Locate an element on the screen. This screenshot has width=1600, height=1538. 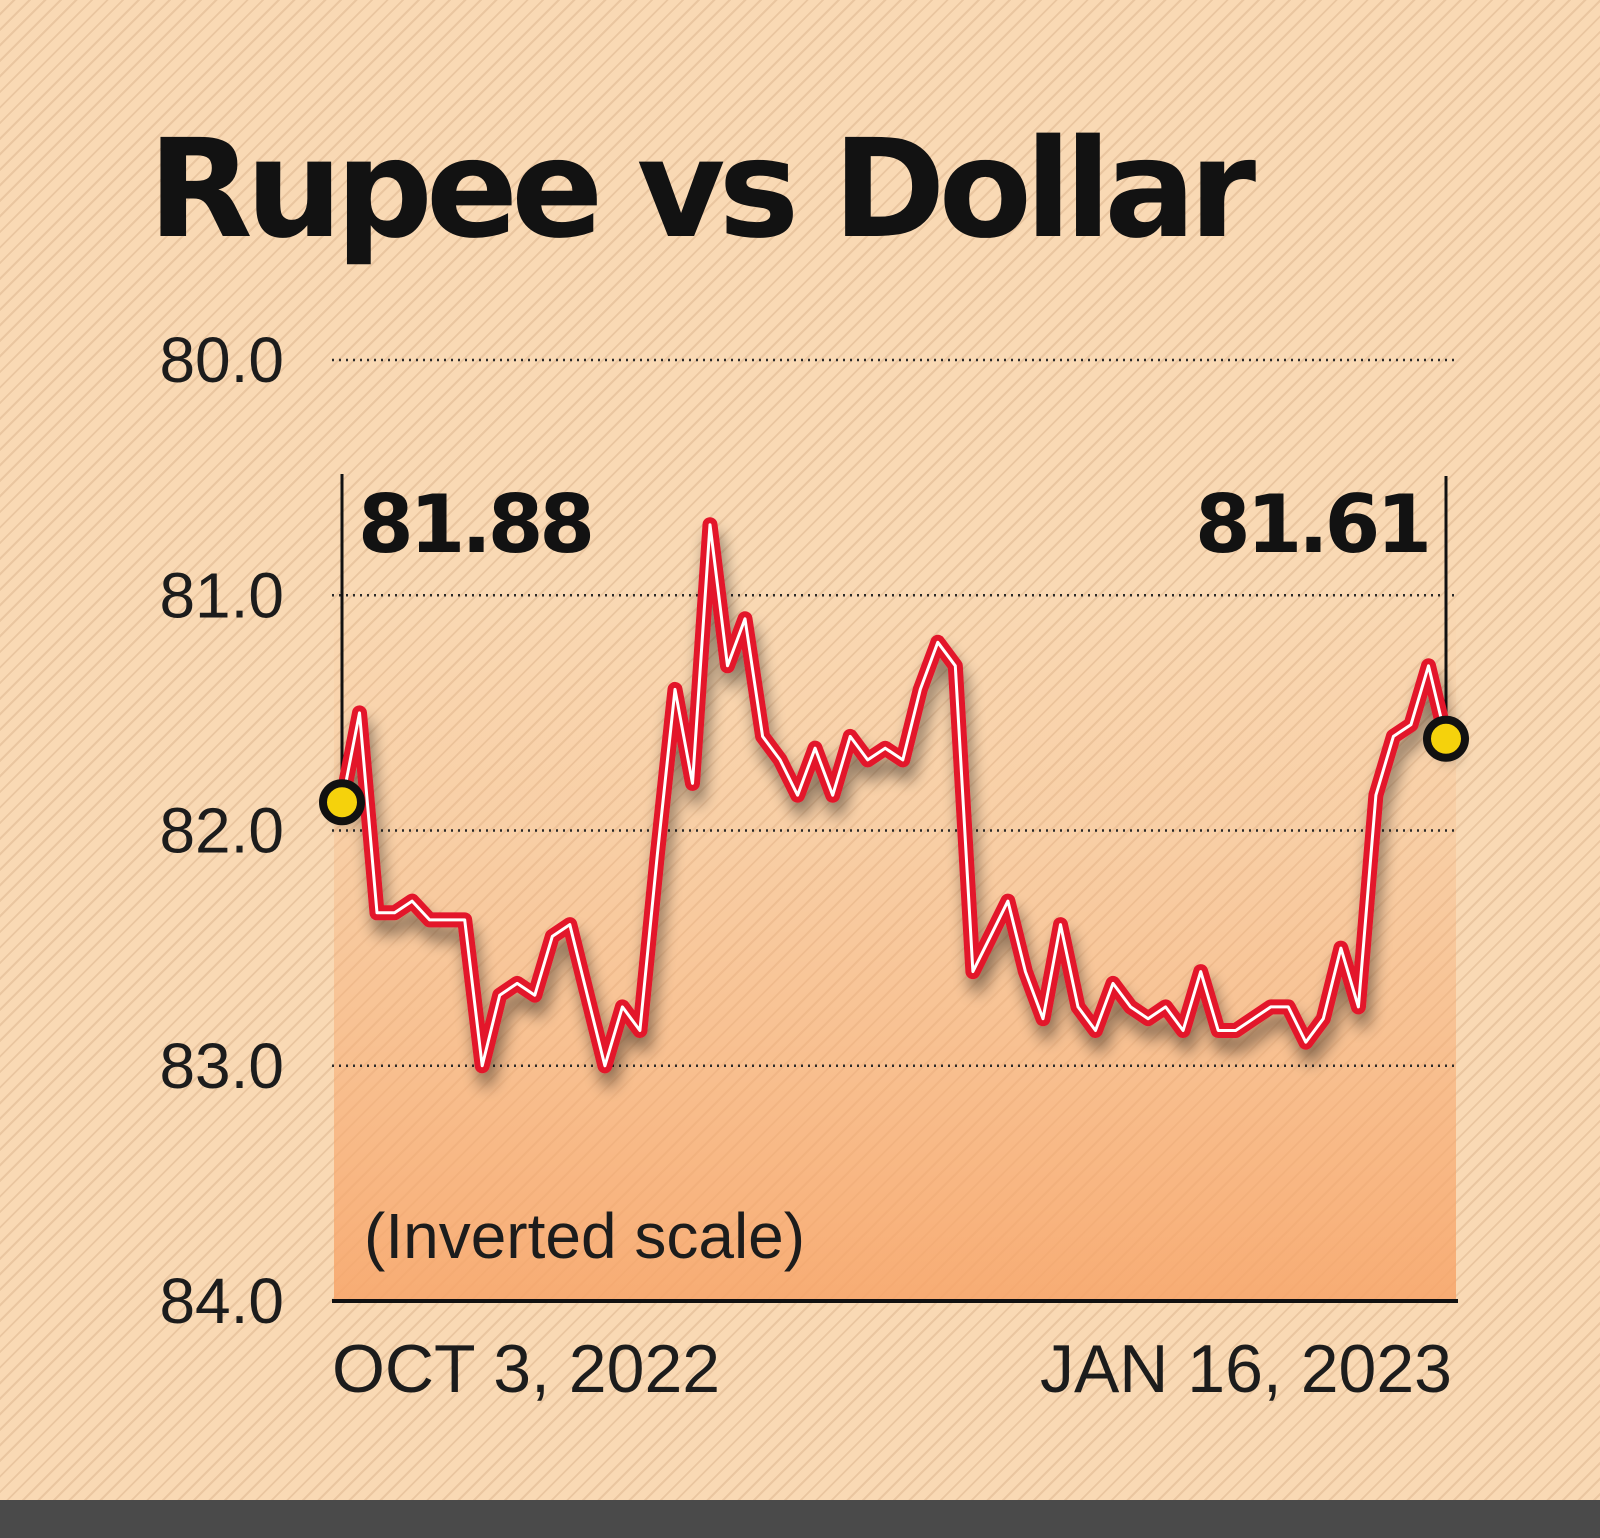
y-tick-label: 82.0 is located at coordinates (221, 831).